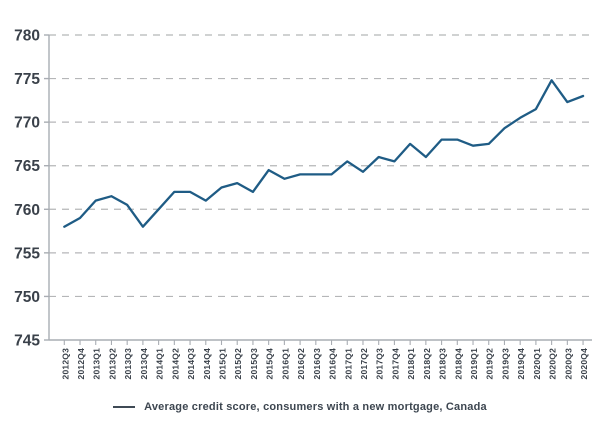 The width and height of the screenshot is (600, 433). Describe the element at coordinates (301, 364) in the screenshot. I see `x-axis-tick-label: 2016Q2` at that location.